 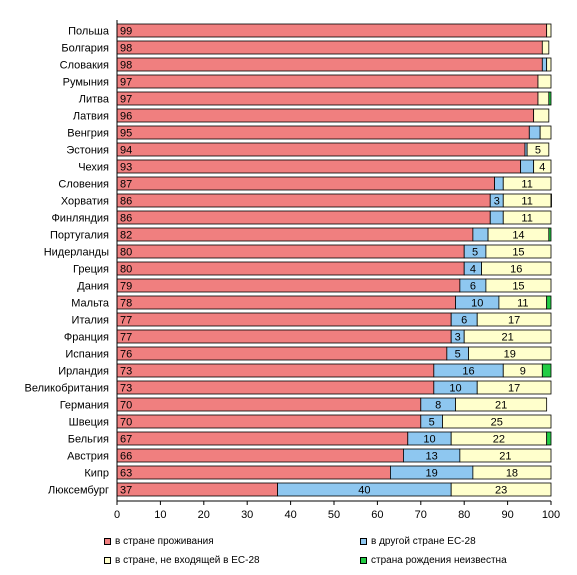 What do you see at coordinates (126, 32) in the screenshot?
I see `data-label: 99` at bounding box center [126, 32].